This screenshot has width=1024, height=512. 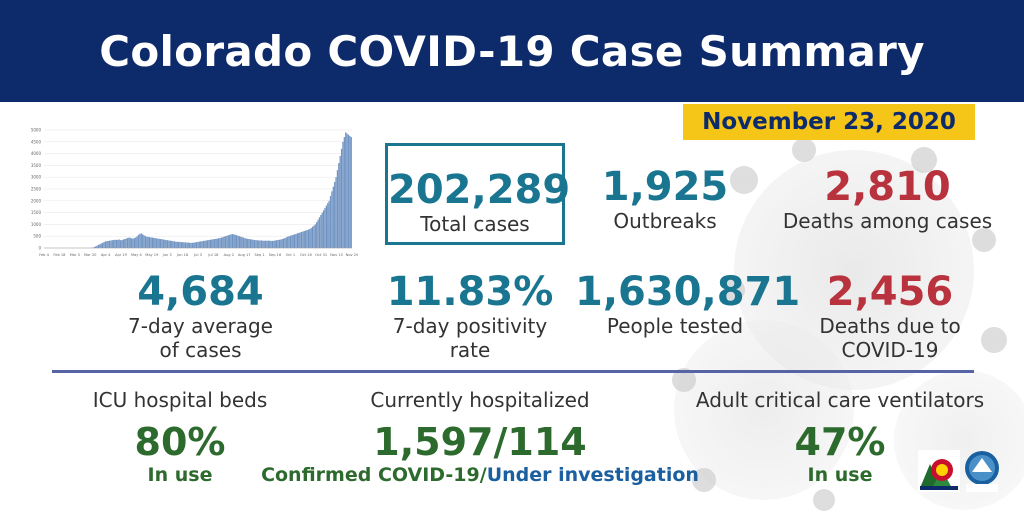 I want to click on chart-x-tick-label: Apr 4, so click(x=106, y=255).